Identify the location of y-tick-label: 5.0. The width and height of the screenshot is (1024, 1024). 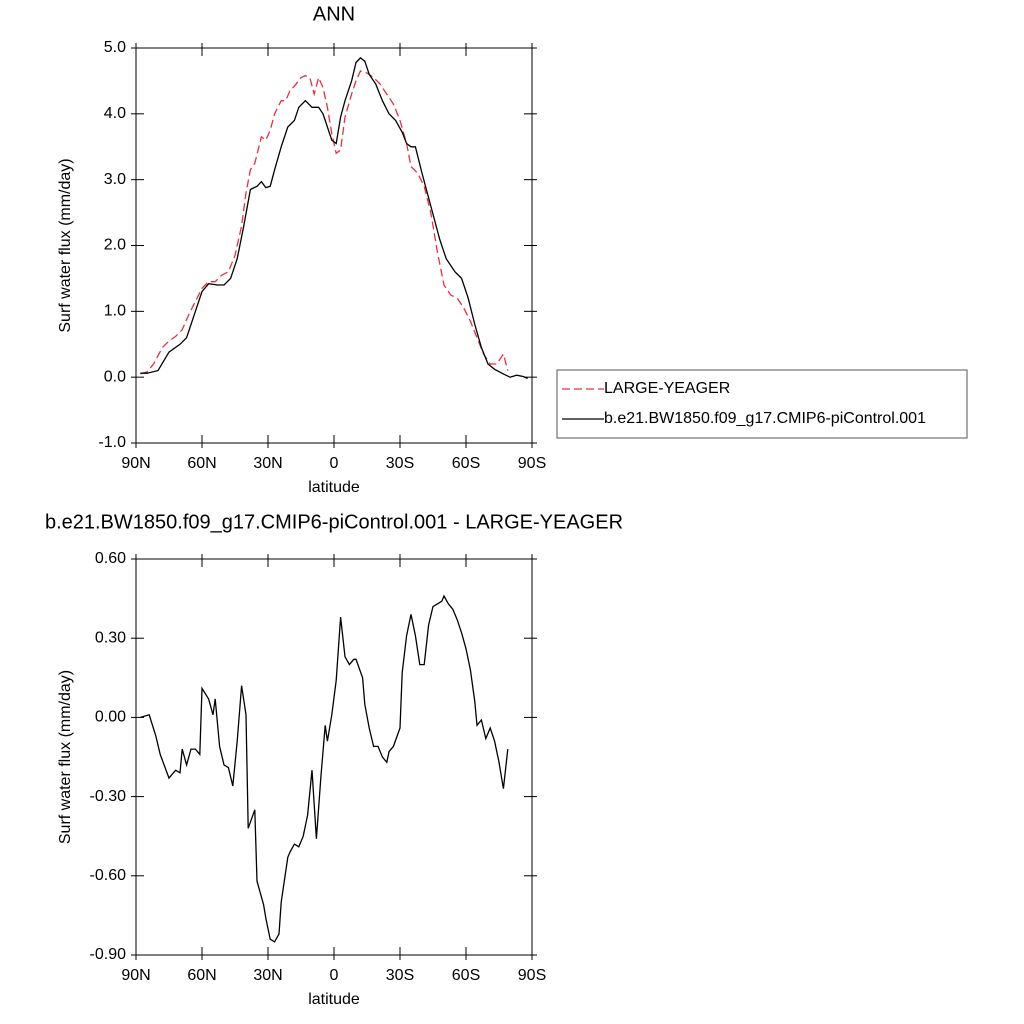
(115, 47).